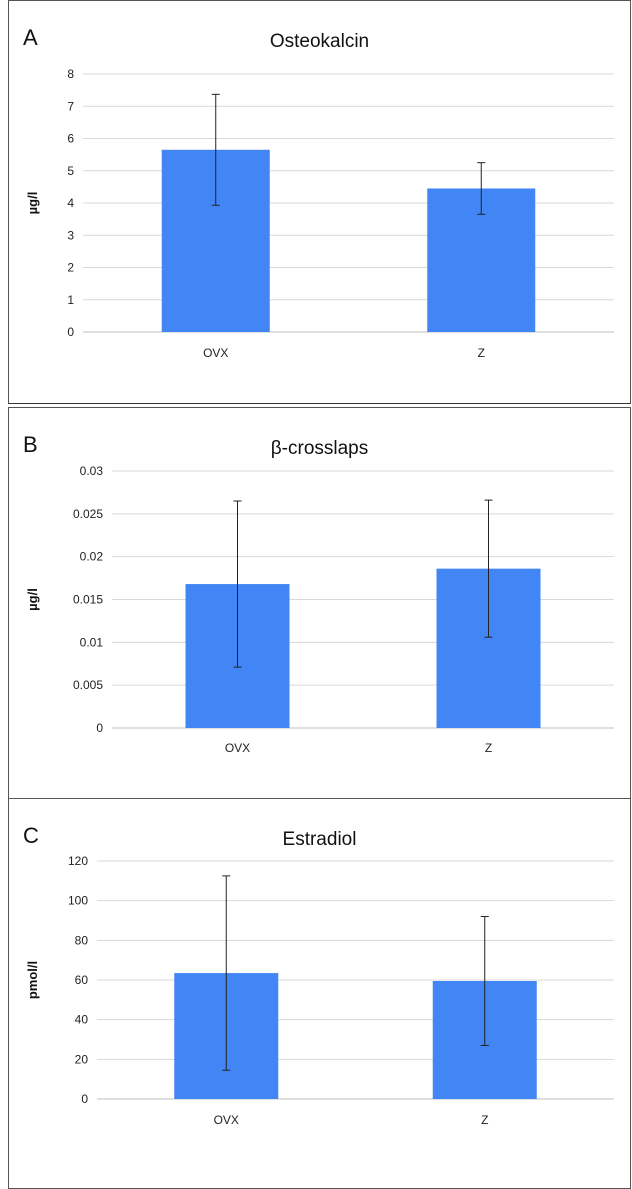 The height and width of the screenshot is (1189, 632). Describe the element at coordinates (82, 980) in the screenshot. I see `y-tick-label: 60` at that location.